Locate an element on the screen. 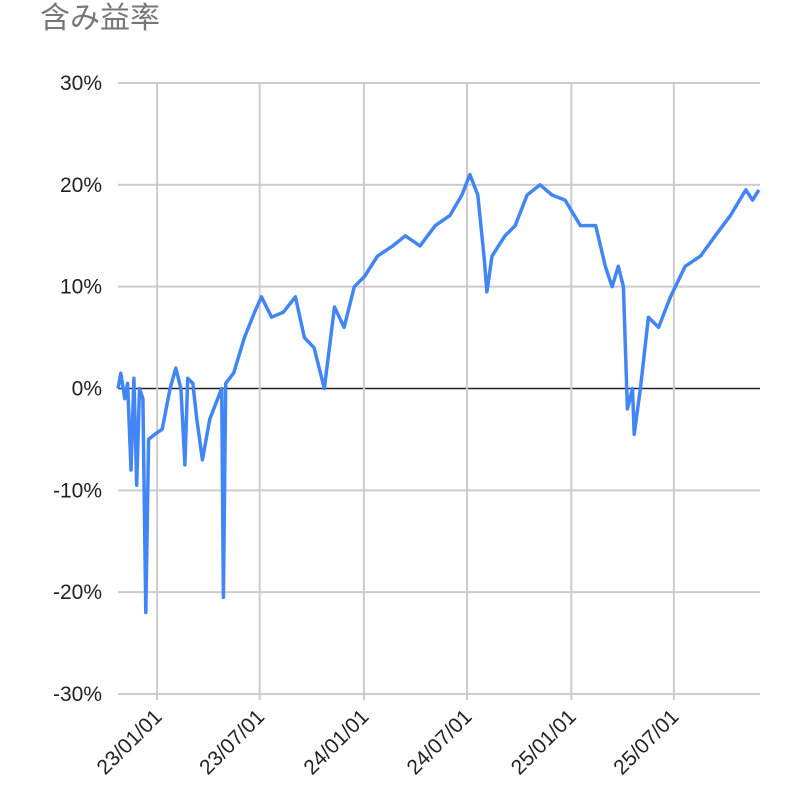 Image resolution: width=800 pixels, height=800 pixels. x-tick-label: 23/07/01 is located at coordinates (232, 742).